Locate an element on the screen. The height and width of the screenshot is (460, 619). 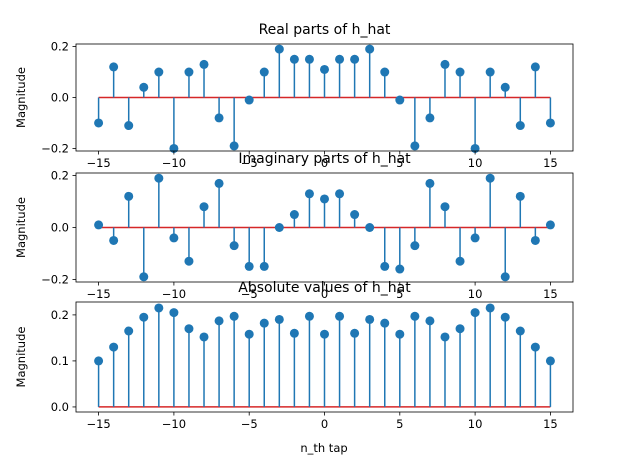
y-tick-label: 0.1 is located at coordinates (60, 361).